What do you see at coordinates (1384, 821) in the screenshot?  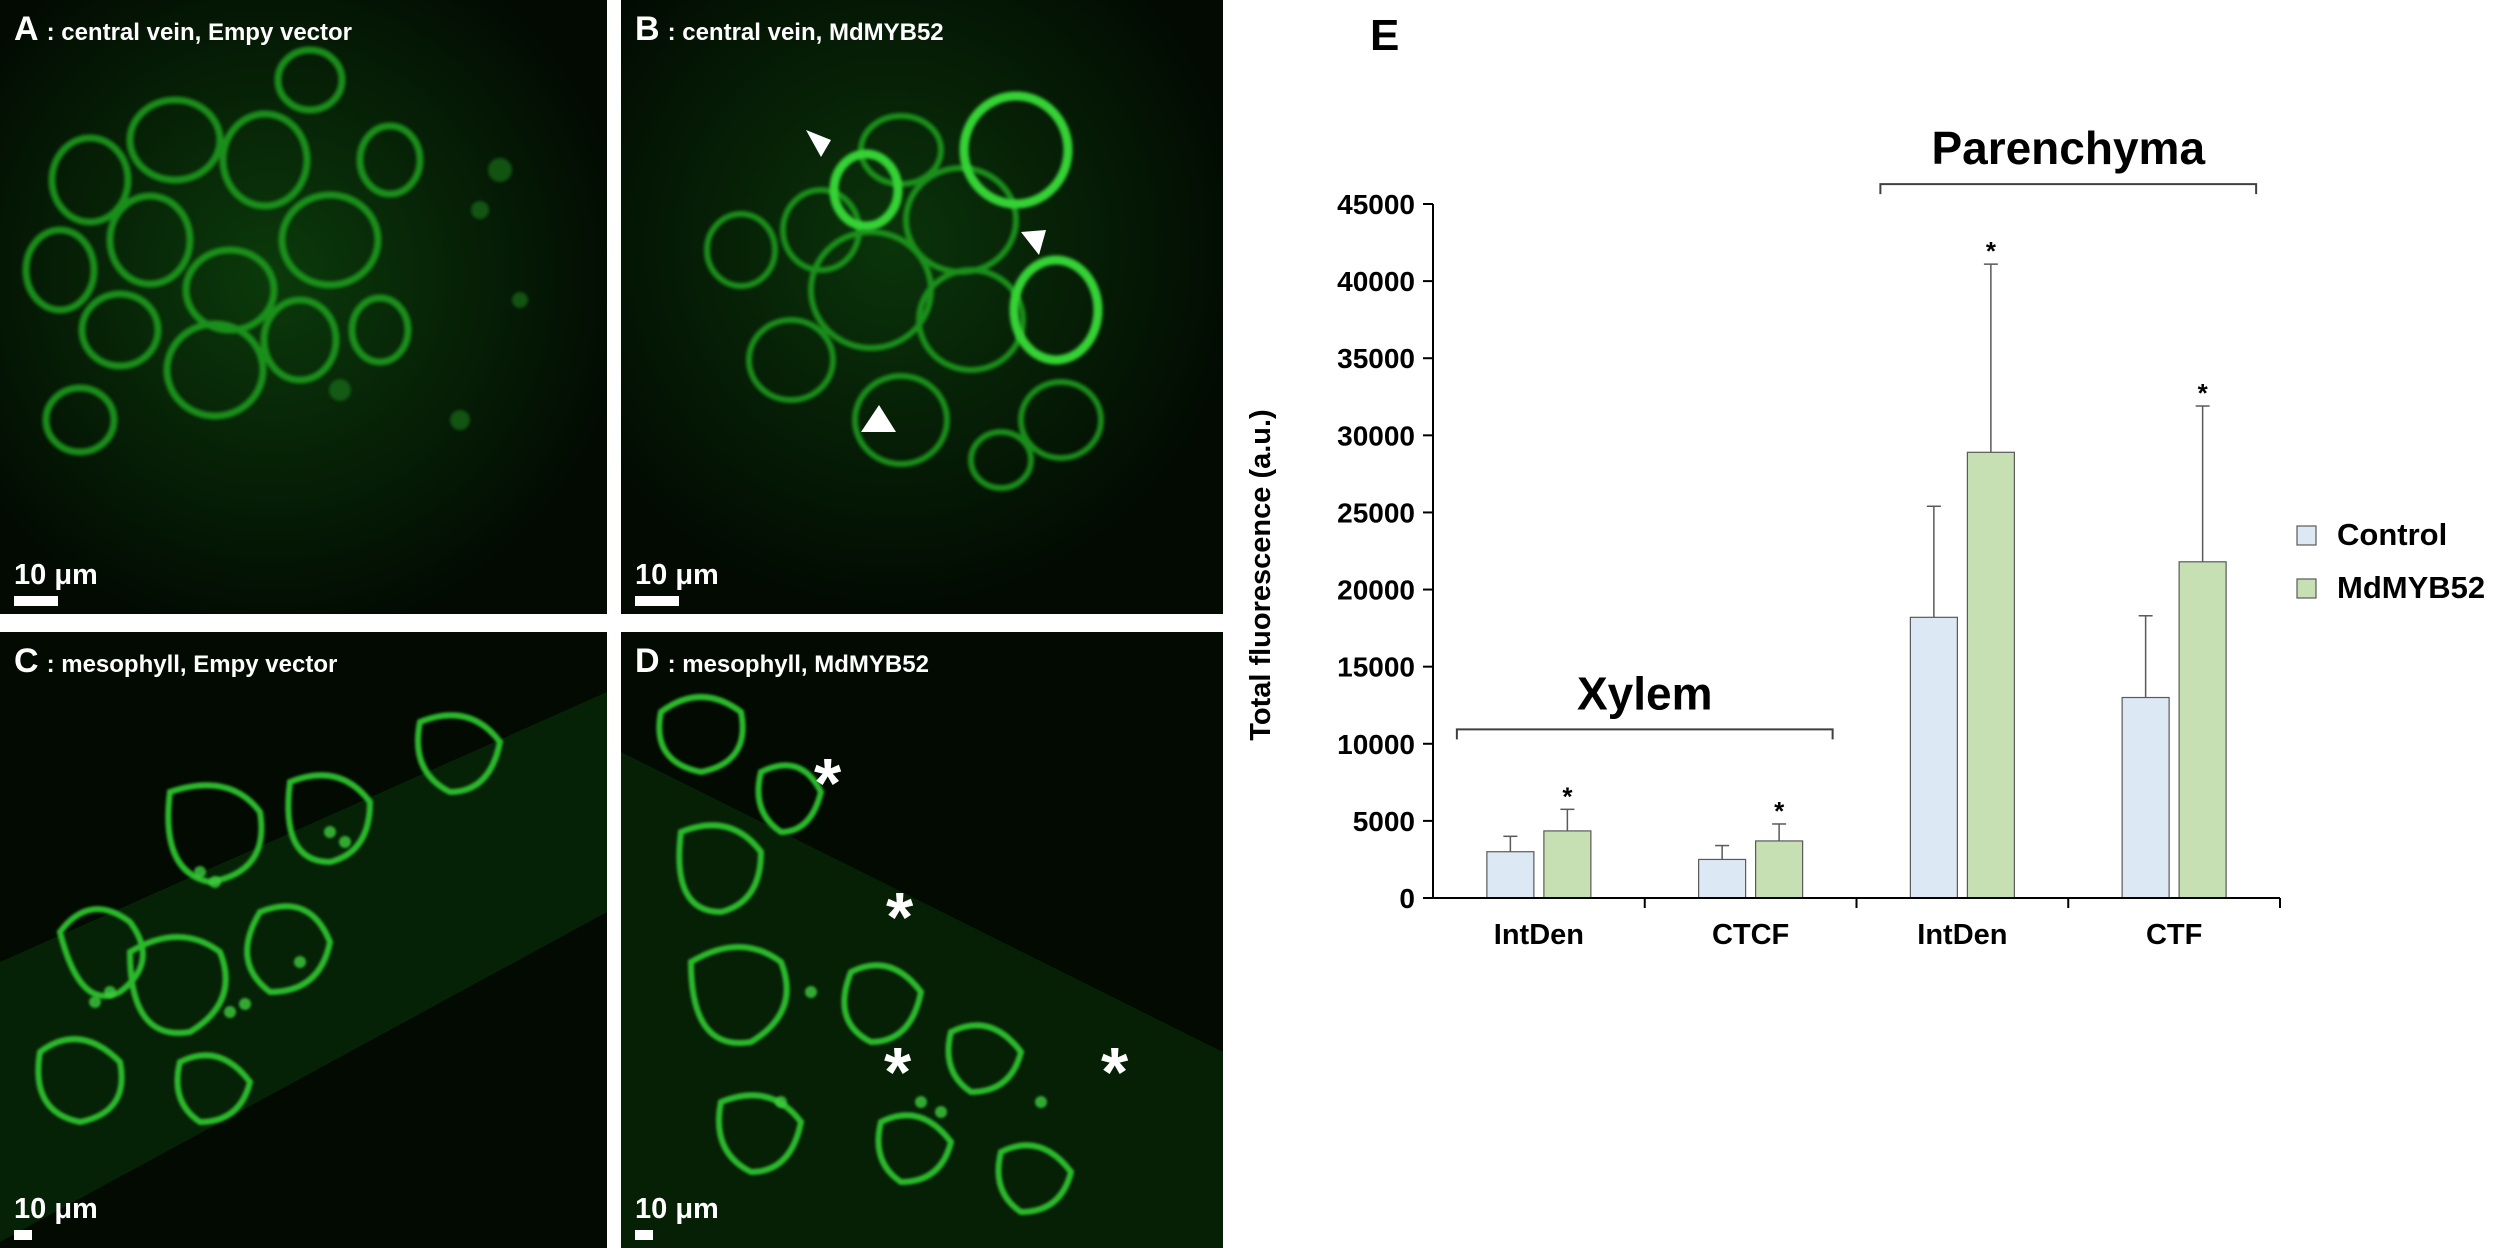 I see `y-tick-label: 5000` at bounding box center [1384, 821].